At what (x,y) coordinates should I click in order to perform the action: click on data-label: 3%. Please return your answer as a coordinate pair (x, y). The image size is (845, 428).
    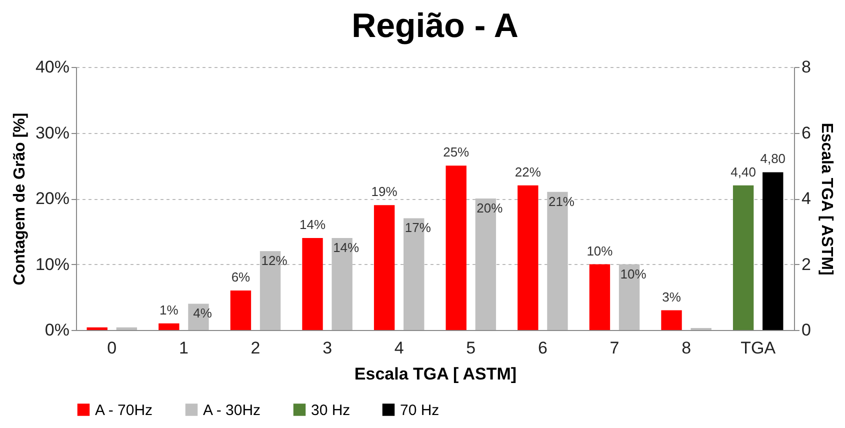
    Looking at the image, I should click on (672, 296).